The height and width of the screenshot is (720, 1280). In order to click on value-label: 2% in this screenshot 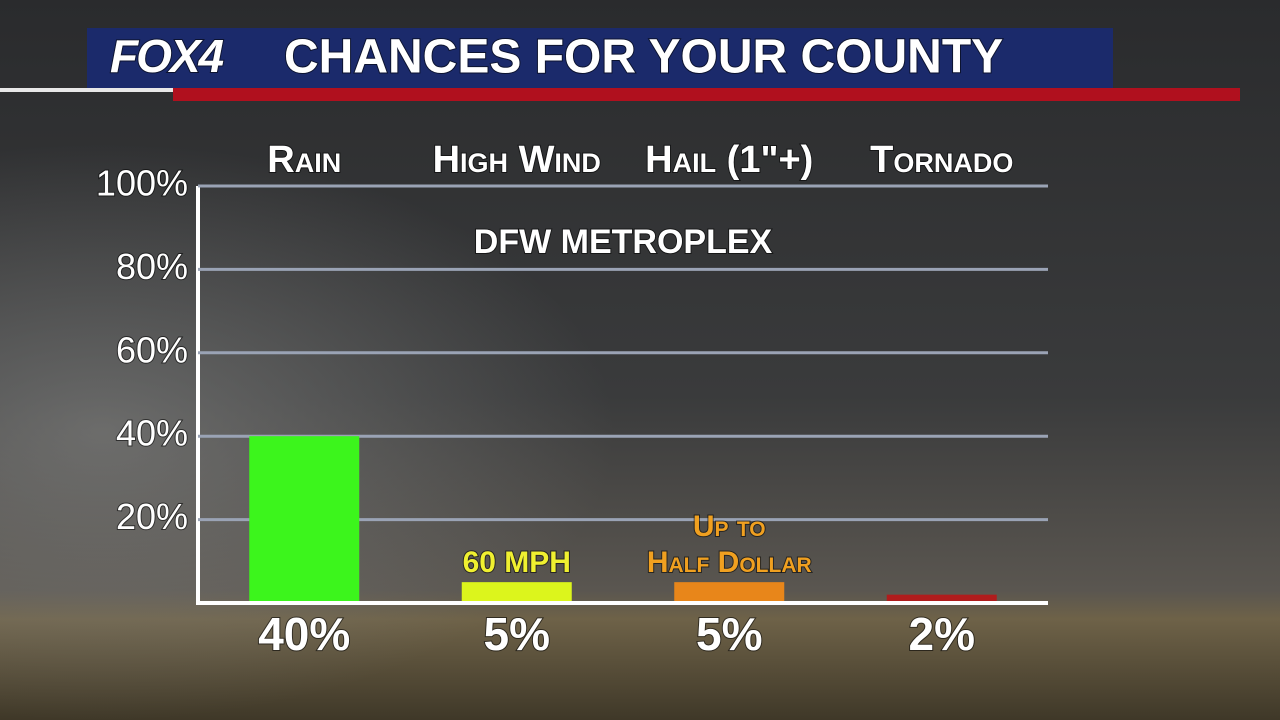, I will do `click(942, 634)`.